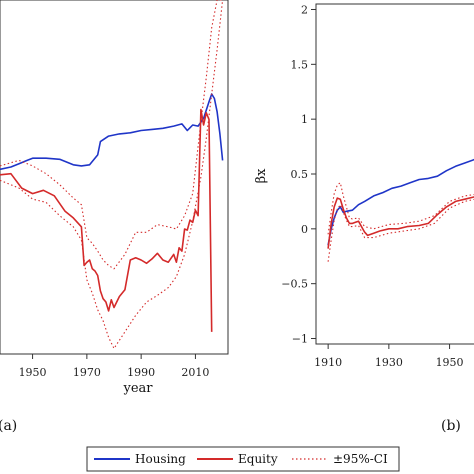 This screenshot has height=474, width=474. I want to click on y-tick-label-0-5: −0.5, so click(294, 284).